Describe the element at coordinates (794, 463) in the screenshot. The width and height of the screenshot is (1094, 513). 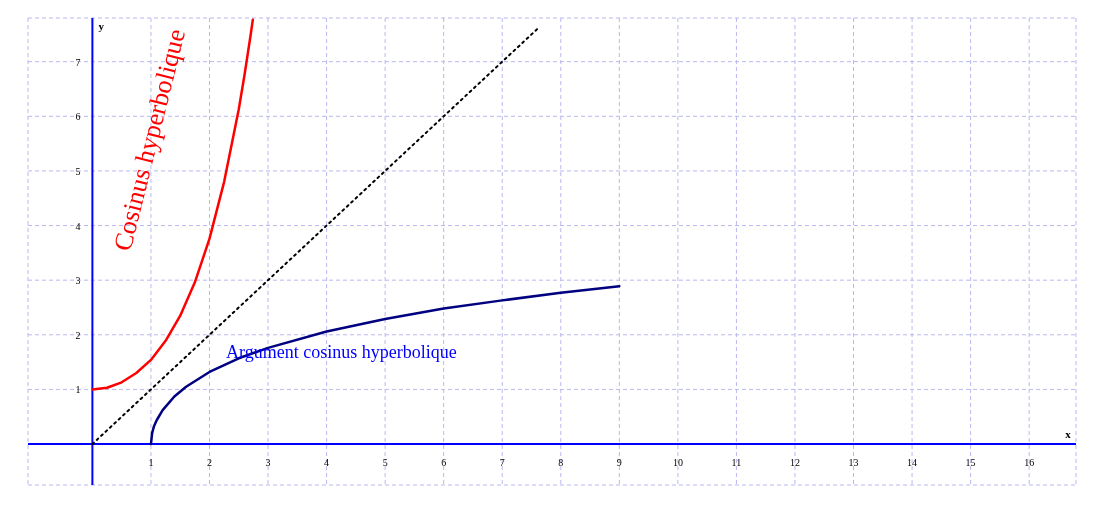
I see `x-tick-label: 12` at that location.